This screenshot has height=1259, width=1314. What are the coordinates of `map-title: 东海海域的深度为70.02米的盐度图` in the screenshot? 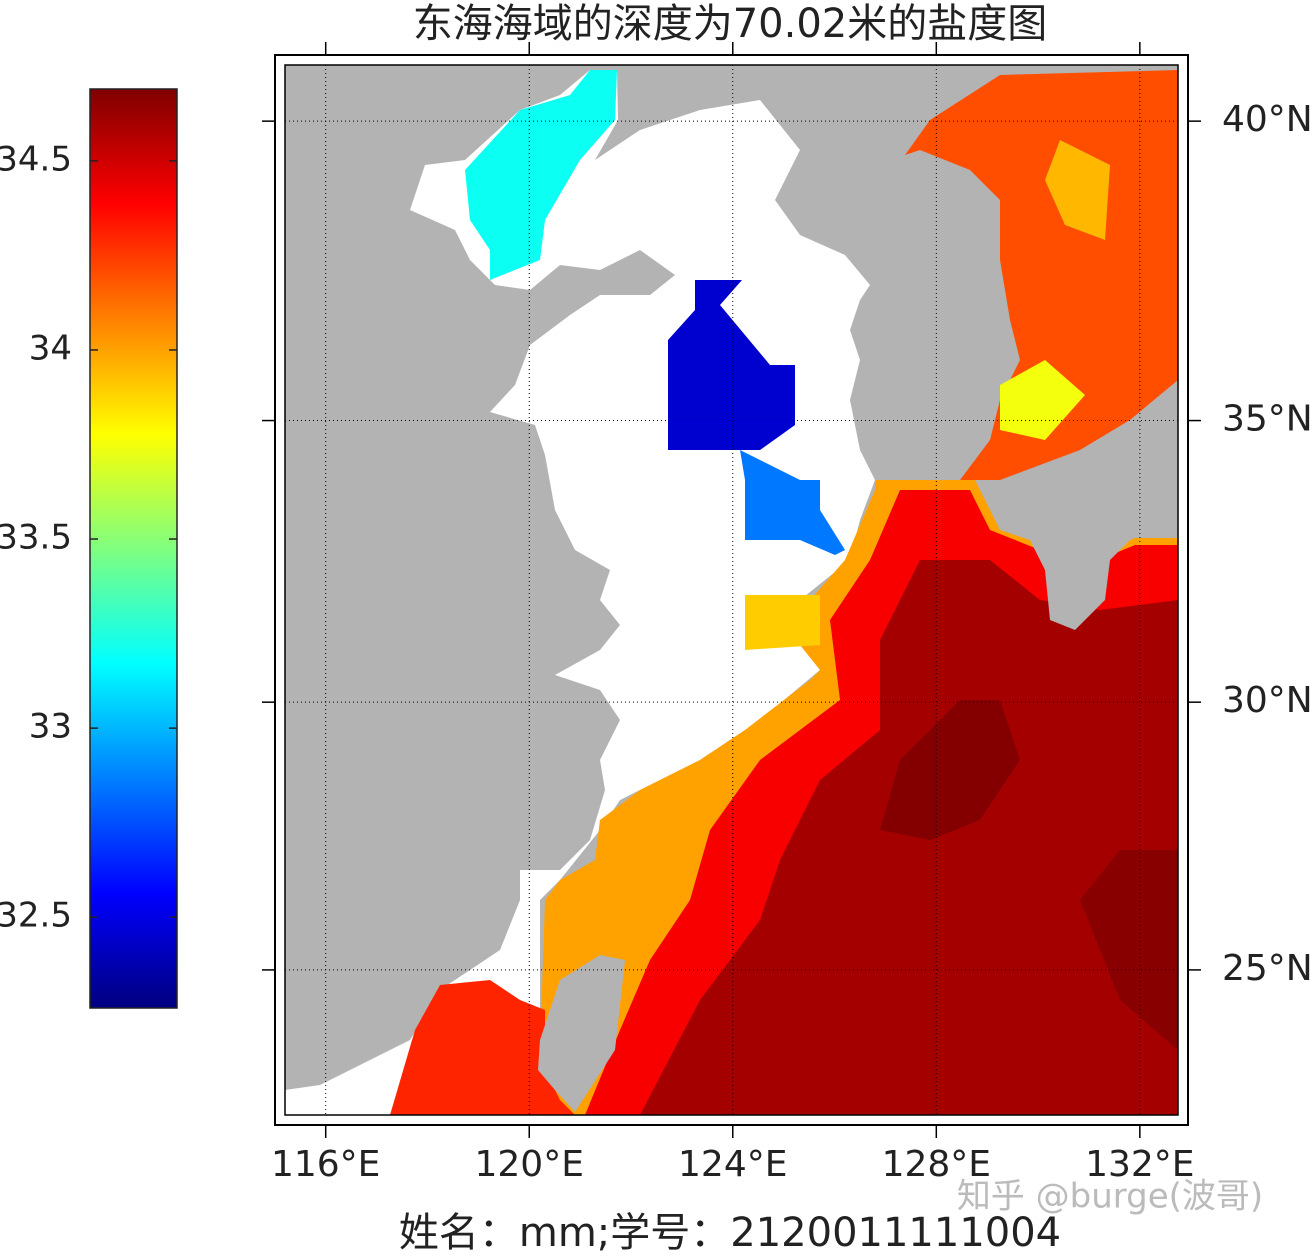 It's located at (730, 24).